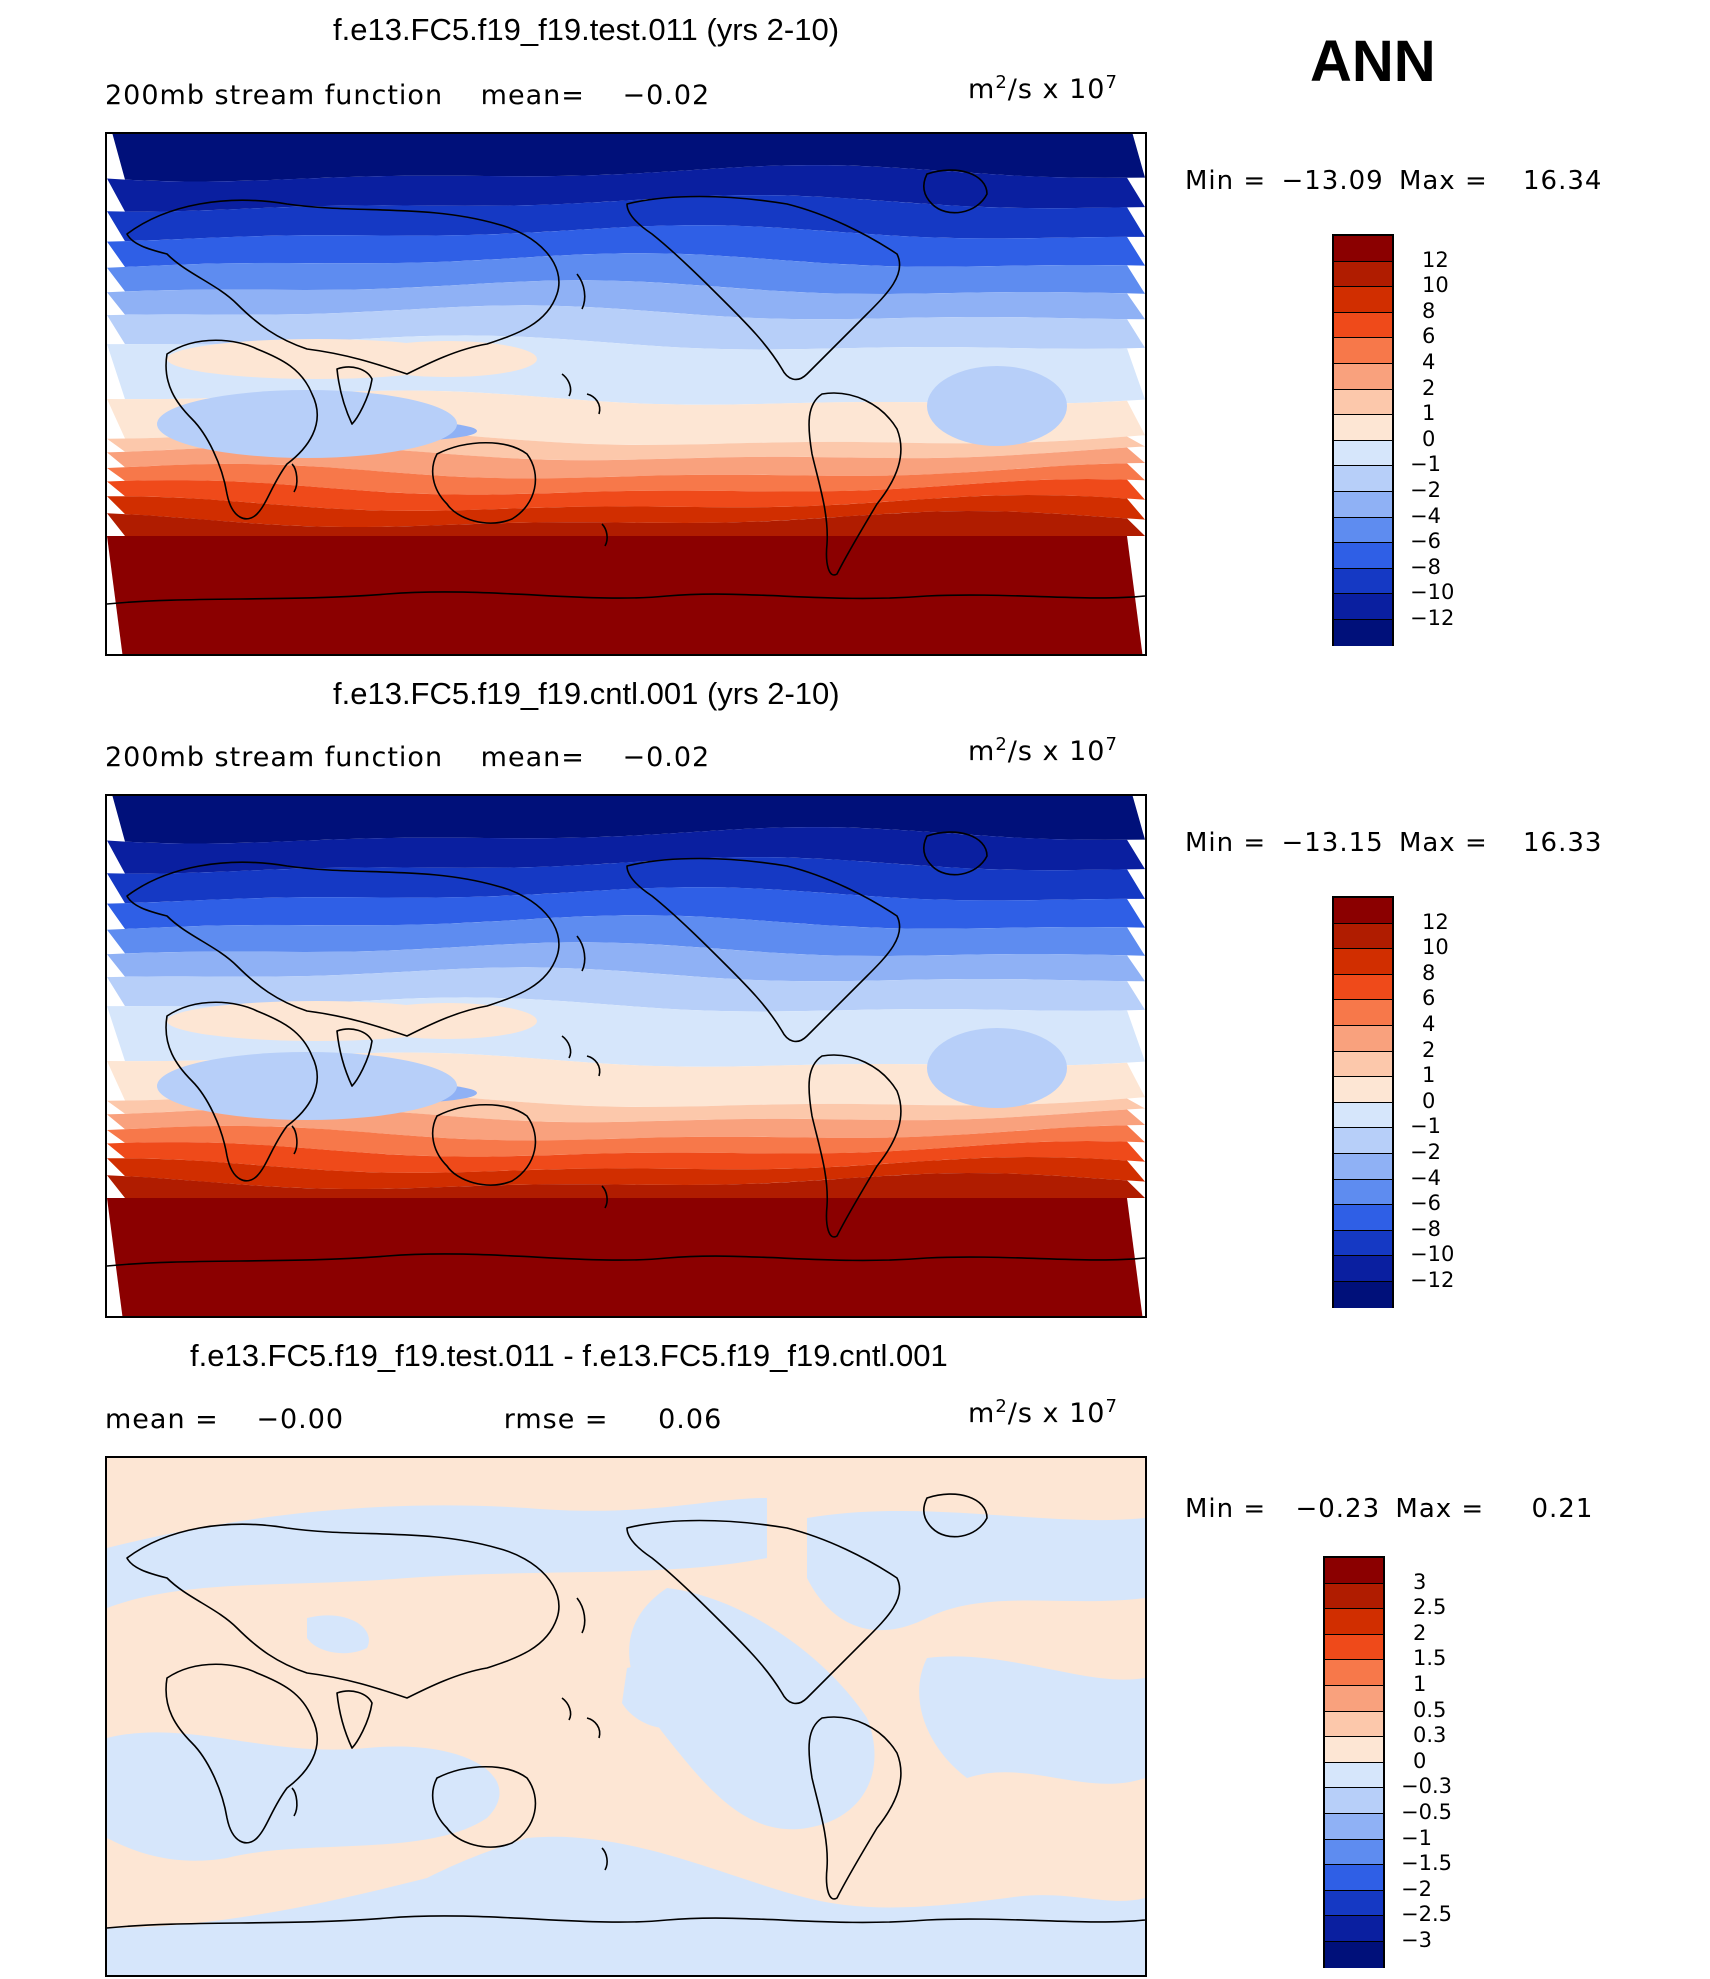 The height and width of the screenshot is (1979, 1710). I want to click on colorbar-label: −12, so click(1432, 1280).